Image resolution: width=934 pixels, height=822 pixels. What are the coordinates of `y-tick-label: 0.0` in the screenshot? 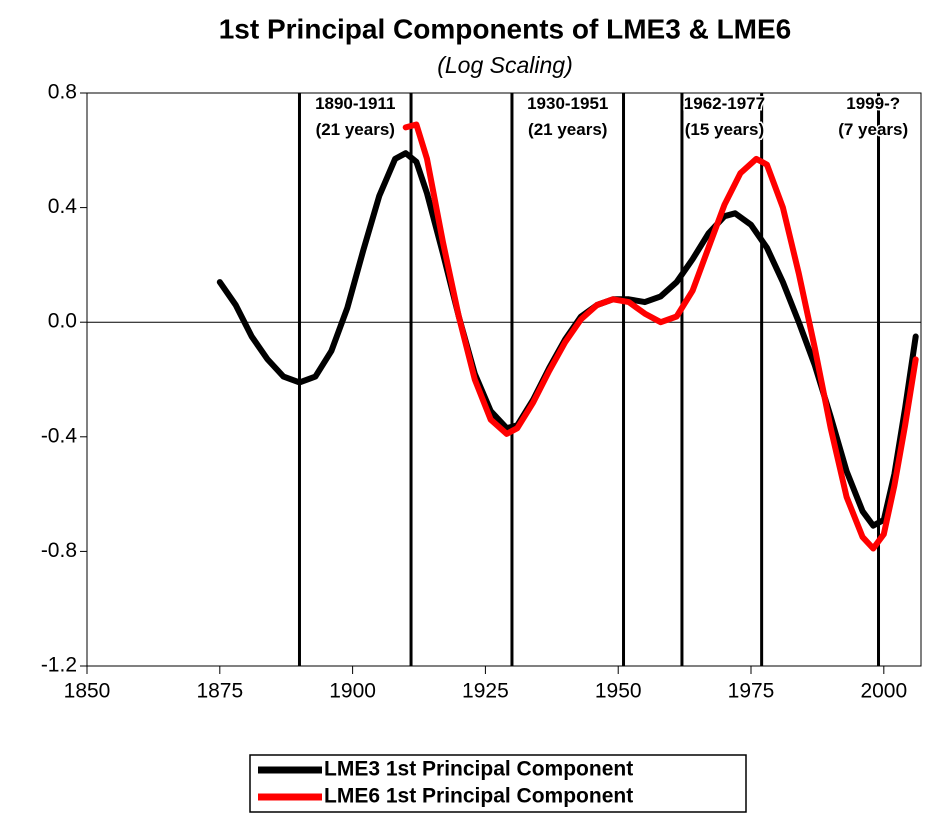 It's located at (62, 321).